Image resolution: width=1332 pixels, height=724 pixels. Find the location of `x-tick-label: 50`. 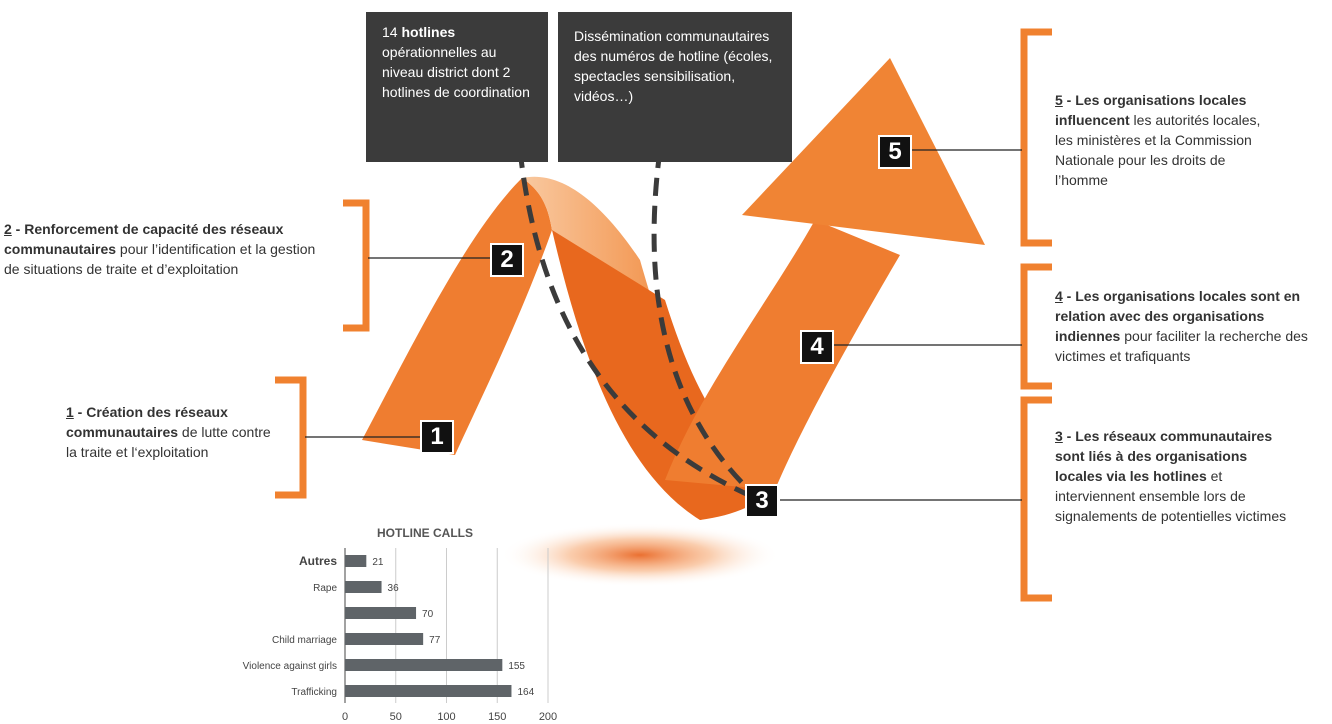

x-tick-label: 50 is located at coordinates (396, 717).